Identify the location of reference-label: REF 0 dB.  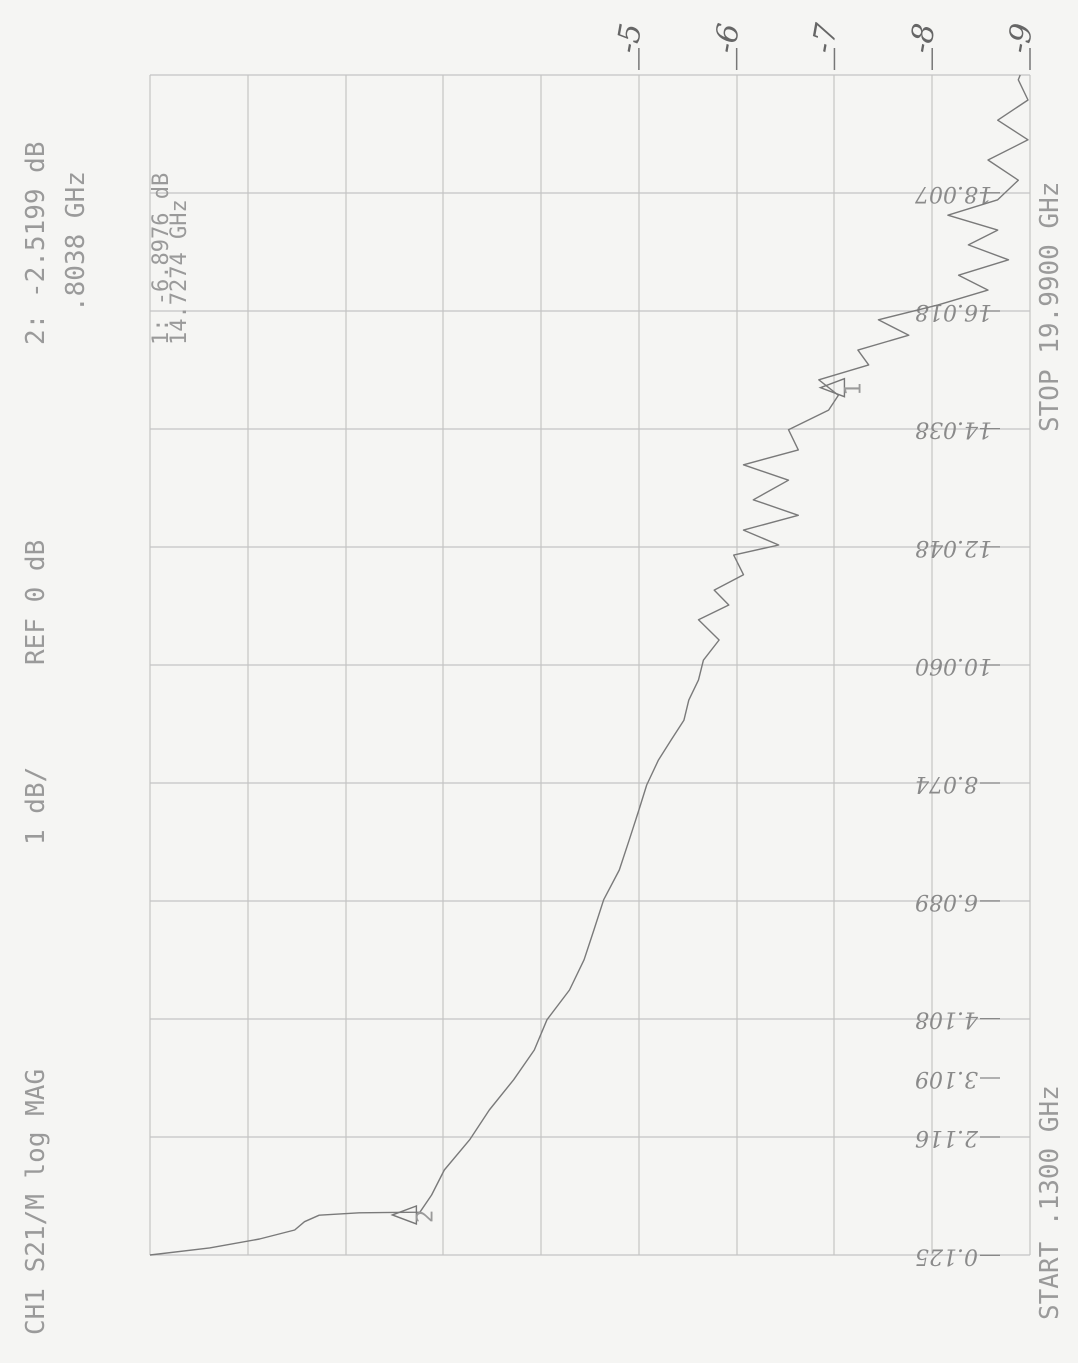
(36, 602).